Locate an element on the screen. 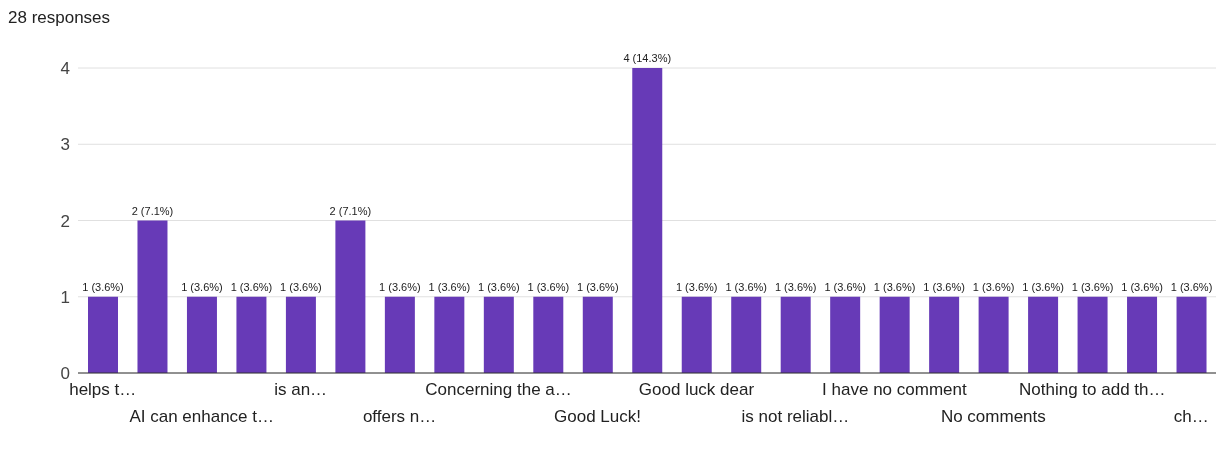 Image resolution: width=1228 pixels, height=450 pixels. data-label: 4 (14.3%) is located at coordinates (647, 58).